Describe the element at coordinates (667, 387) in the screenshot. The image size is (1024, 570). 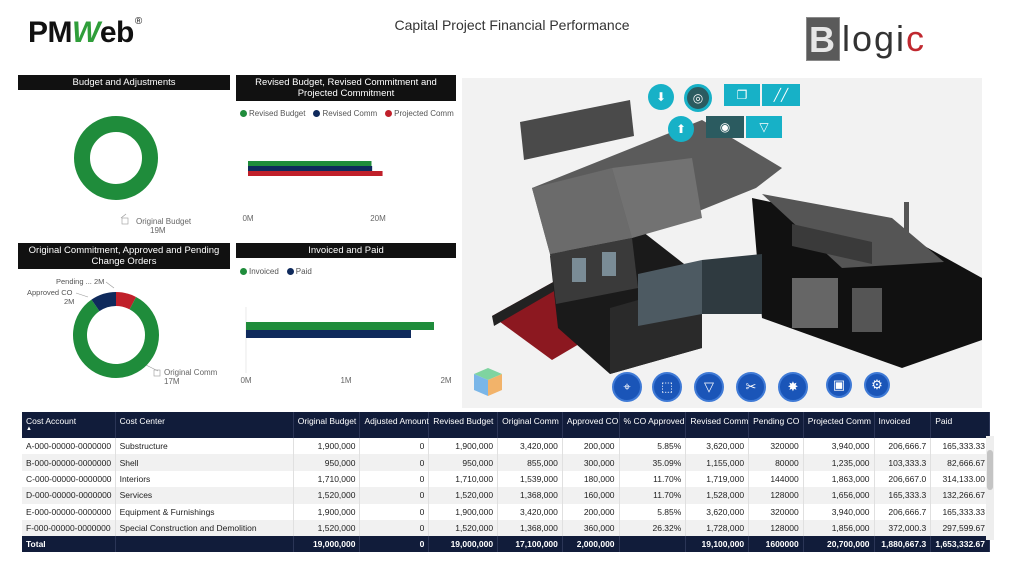
I see `select-box-icon: ⬚` at that location.